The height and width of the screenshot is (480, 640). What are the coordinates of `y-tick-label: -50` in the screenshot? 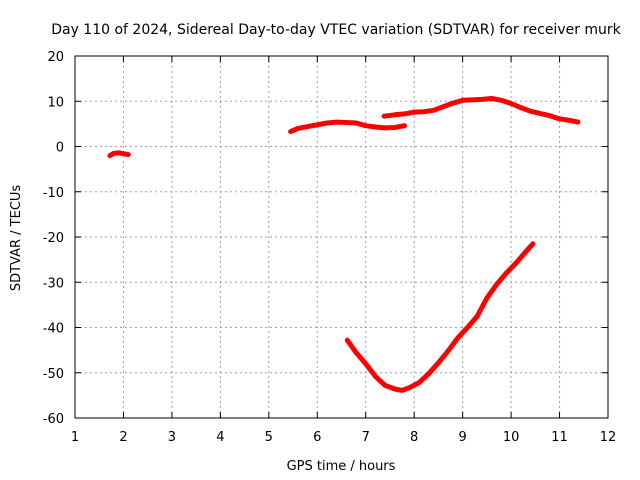 It's located at (53, 374).